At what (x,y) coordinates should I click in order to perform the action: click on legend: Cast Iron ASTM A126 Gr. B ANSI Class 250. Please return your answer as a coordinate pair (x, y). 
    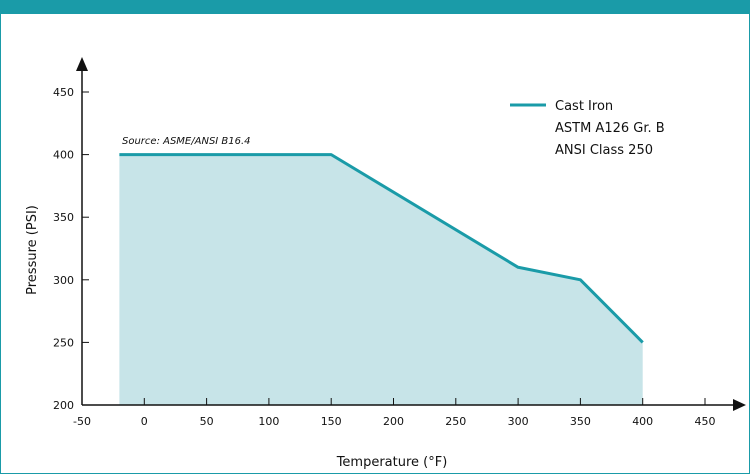
    Looking at the image, I should click on (587, 128).